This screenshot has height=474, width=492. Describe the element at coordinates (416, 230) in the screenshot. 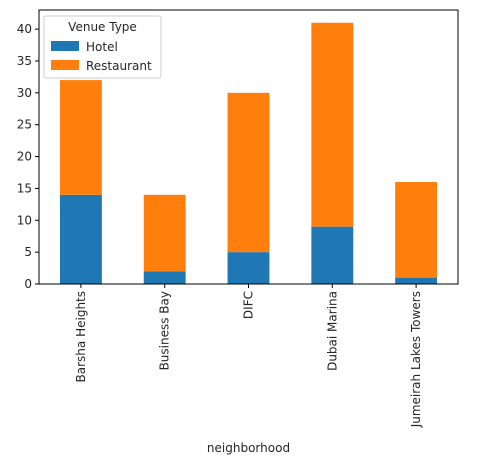

I see `bar-jumeirah-lakes-towers-restaurant` at that location.